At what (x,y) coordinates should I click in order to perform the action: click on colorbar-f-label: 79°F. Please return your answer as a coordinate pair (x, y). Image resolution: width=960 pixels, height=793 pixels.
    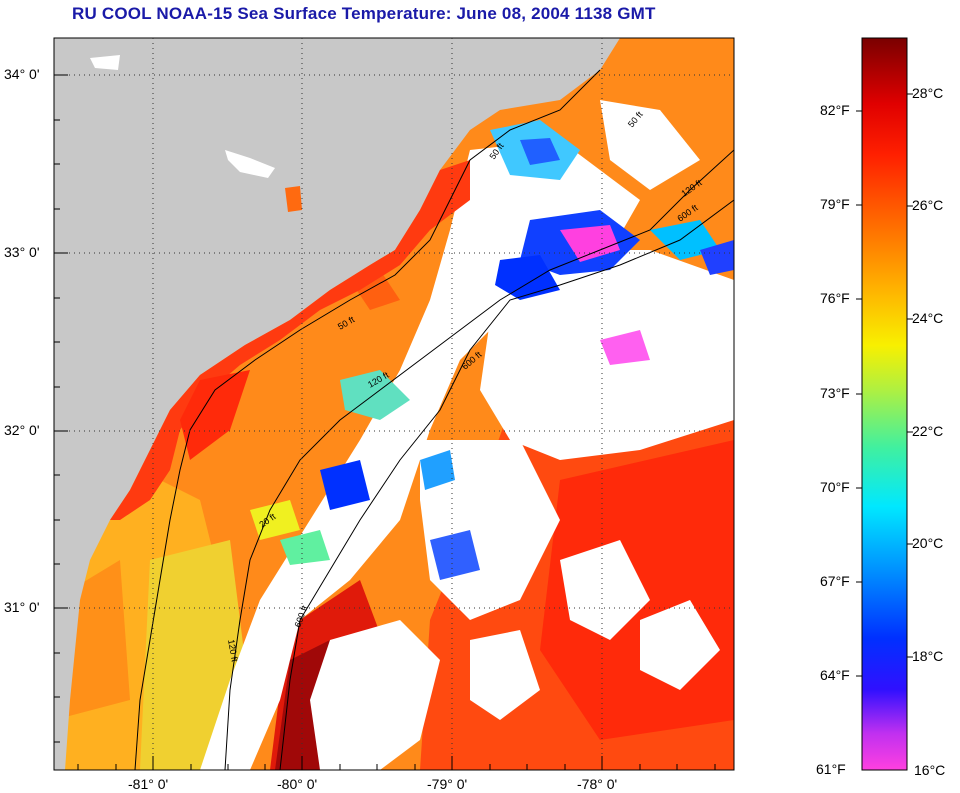
    Looking at the image, I should click on (835, 204).